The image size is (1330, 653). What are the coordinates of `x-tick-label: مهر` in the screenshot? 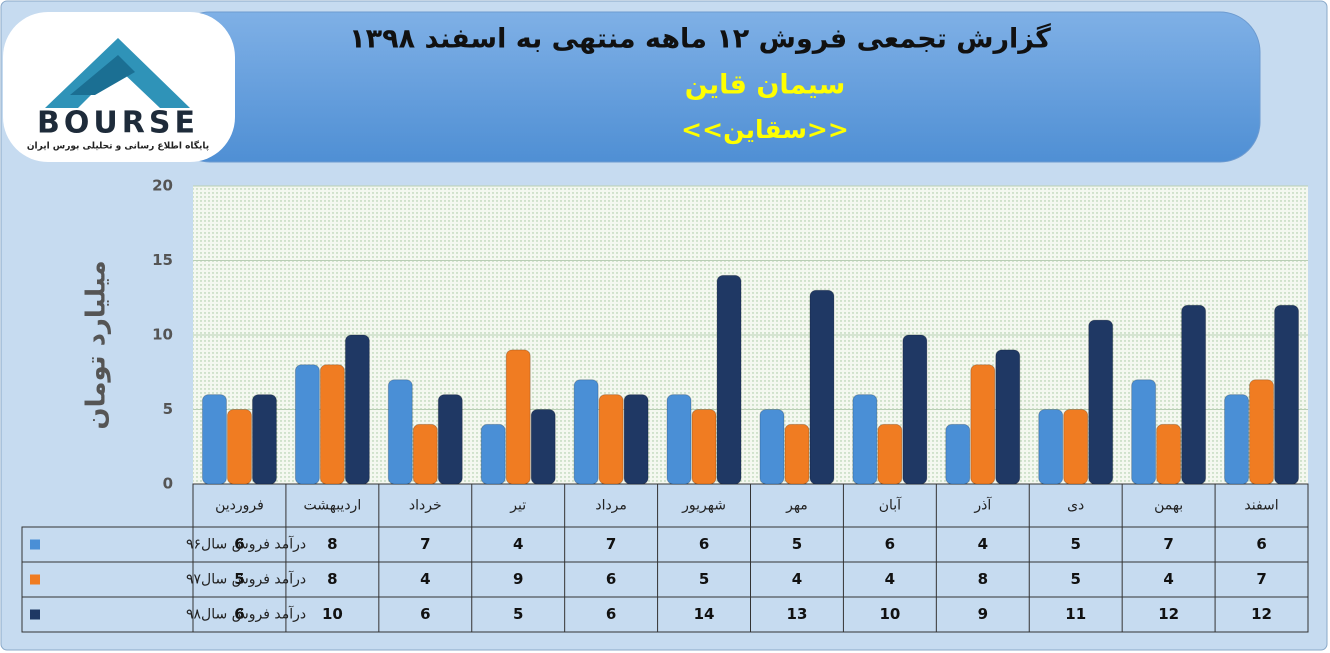 It's located at (796, 506).